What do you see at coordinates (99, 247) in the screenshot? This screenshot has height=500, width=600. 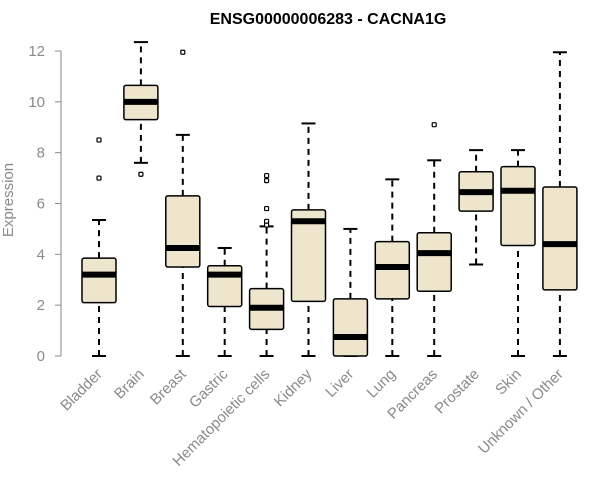 I see `box-bladder` at bounding box center [99, 247].